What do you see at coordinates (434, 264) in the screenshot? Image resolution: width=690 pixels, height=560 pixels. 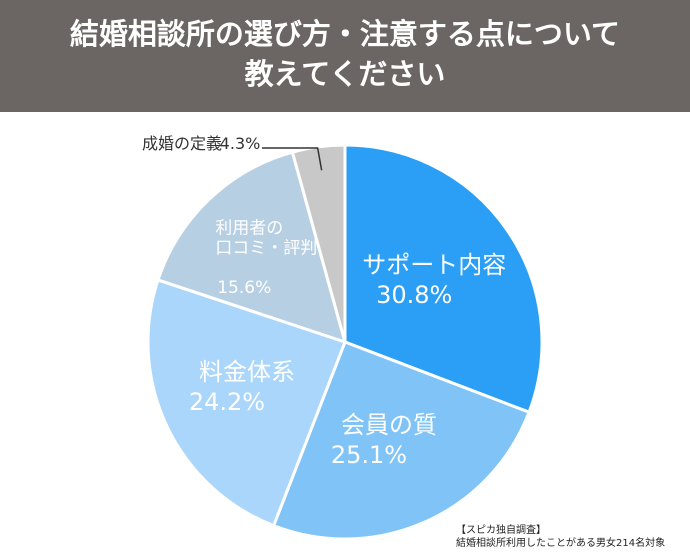 I see `slice-label: サポート内容` at bounding box center [434, 264].